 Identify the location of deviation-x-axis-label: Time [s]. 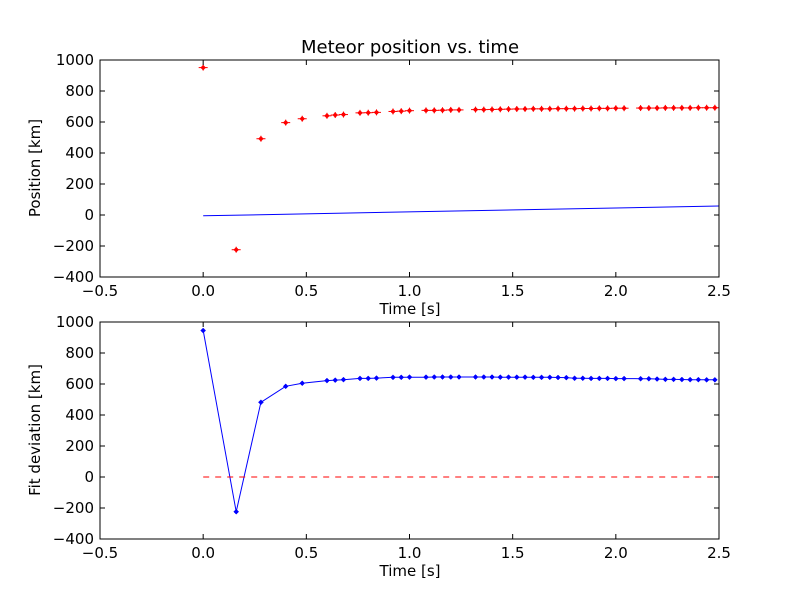
(410, 571).